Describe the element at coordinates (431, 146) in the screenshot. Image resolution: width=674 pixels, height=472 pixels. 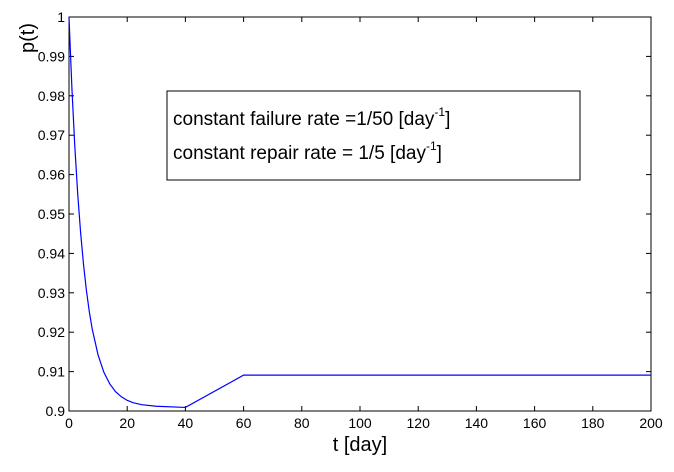
I see `annotation-line-2-superscript: -1` at that location.